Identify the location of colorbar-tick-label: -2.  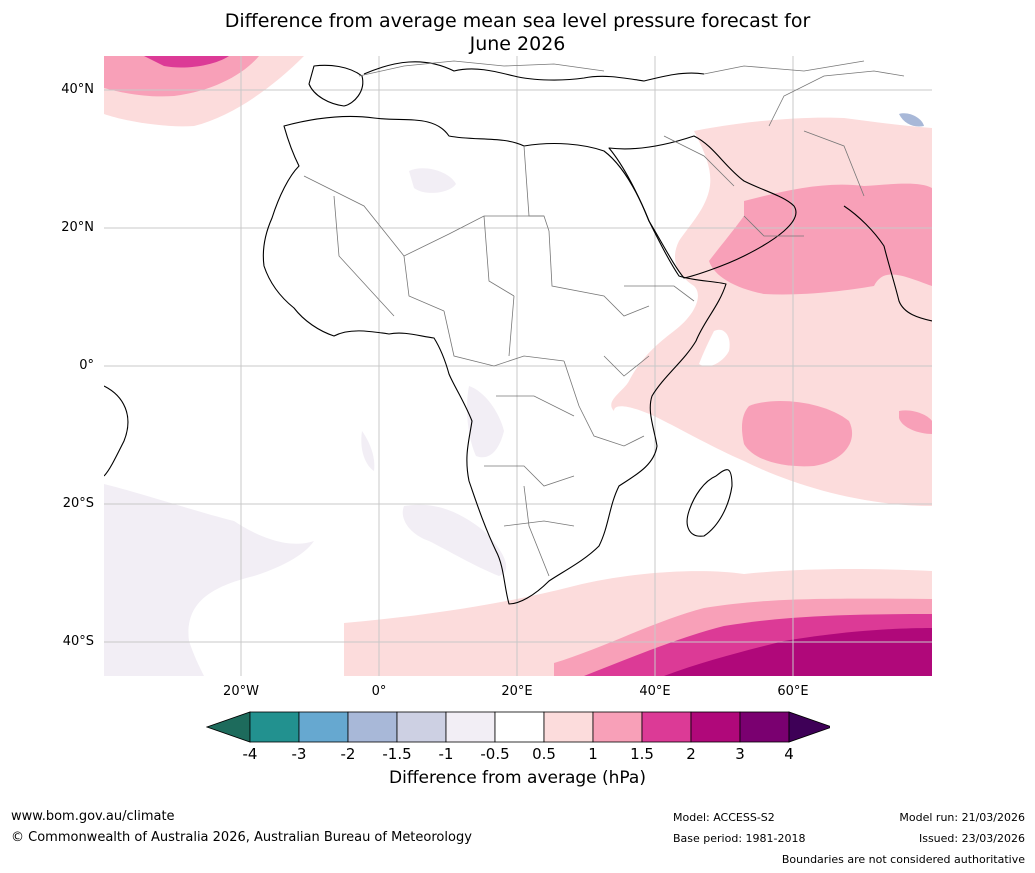
(348, 754).